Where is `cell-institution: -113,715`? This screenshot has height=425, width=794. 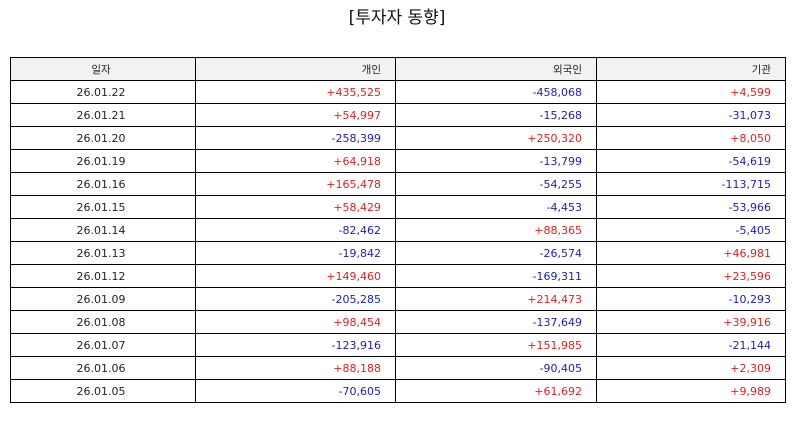 cell-institution: -113,715 is located at coordinates (691, 184).